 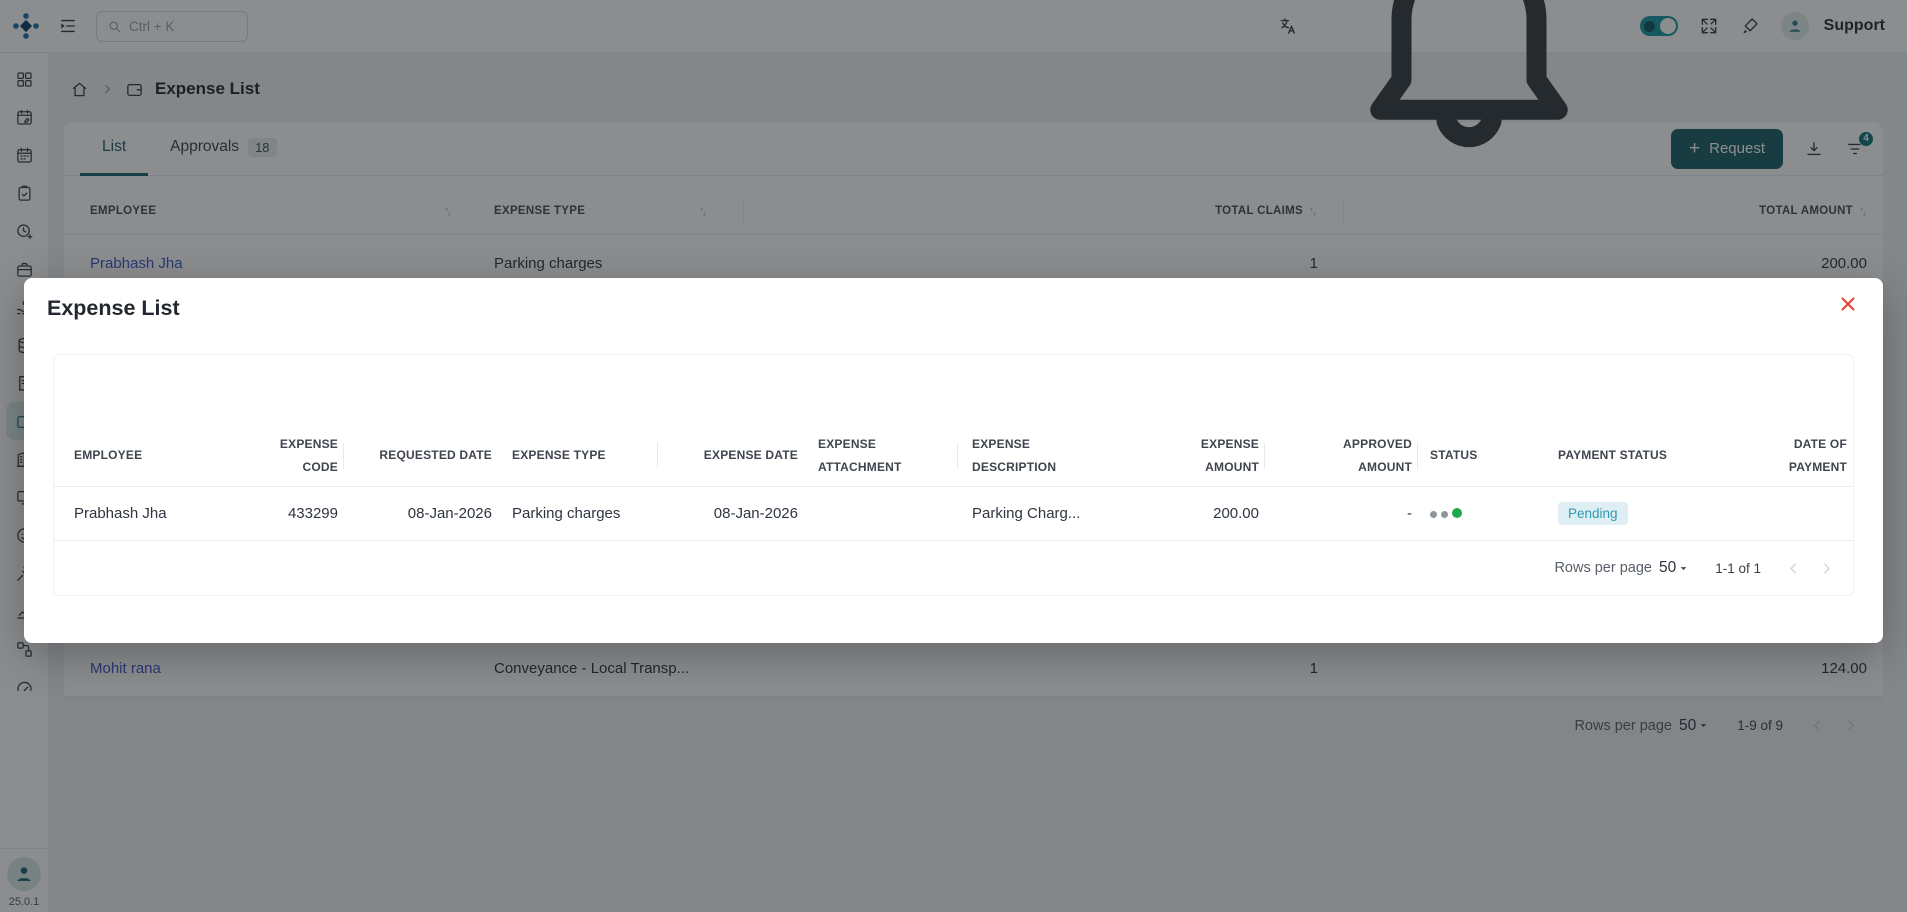 I want to click on employee-cell: Prabhash Jha, so click(x=120, y=513).